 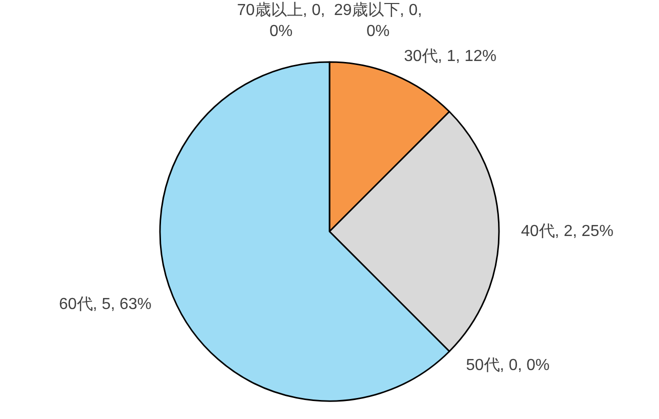 I want to click on category-label: 29歳以下, 0,, so click(x=378, y=10).